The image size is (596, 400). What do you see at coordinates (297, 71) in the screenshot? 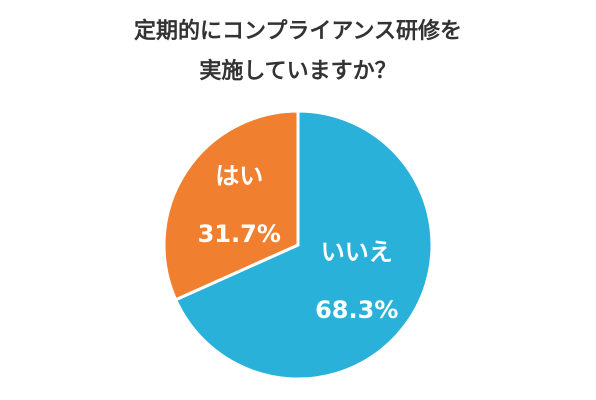
I see `chart-title: 実施していますか？` at bounding box center [297, 71].